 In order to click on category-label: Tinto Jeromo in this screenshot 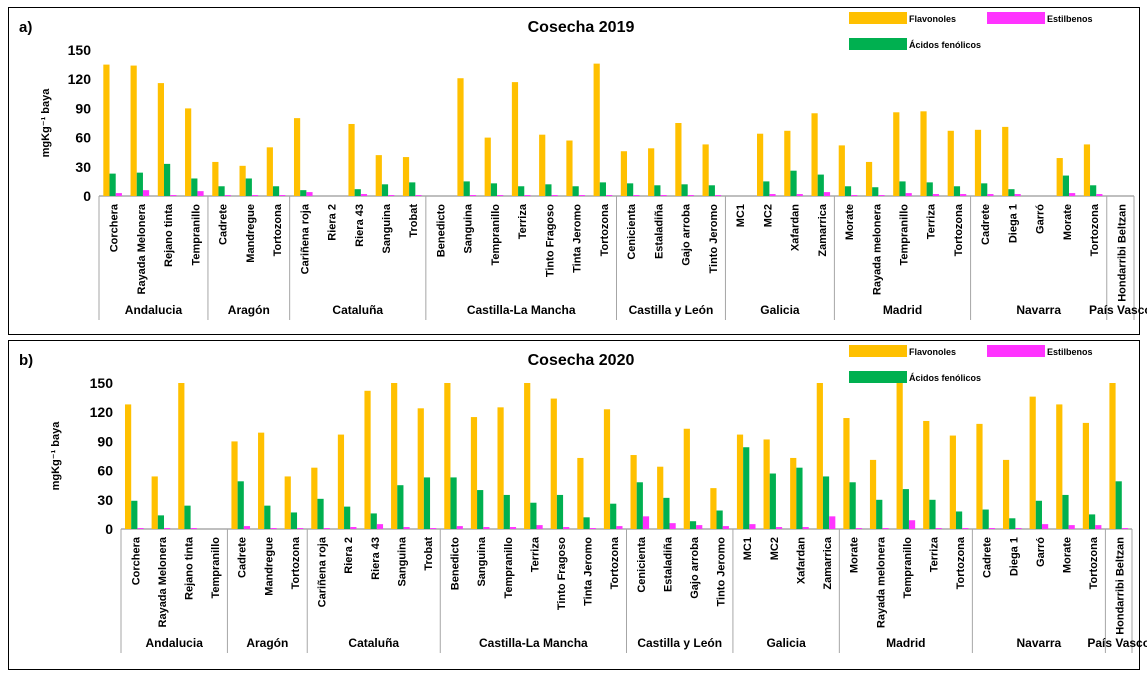, I will do `click(722, 572)`.